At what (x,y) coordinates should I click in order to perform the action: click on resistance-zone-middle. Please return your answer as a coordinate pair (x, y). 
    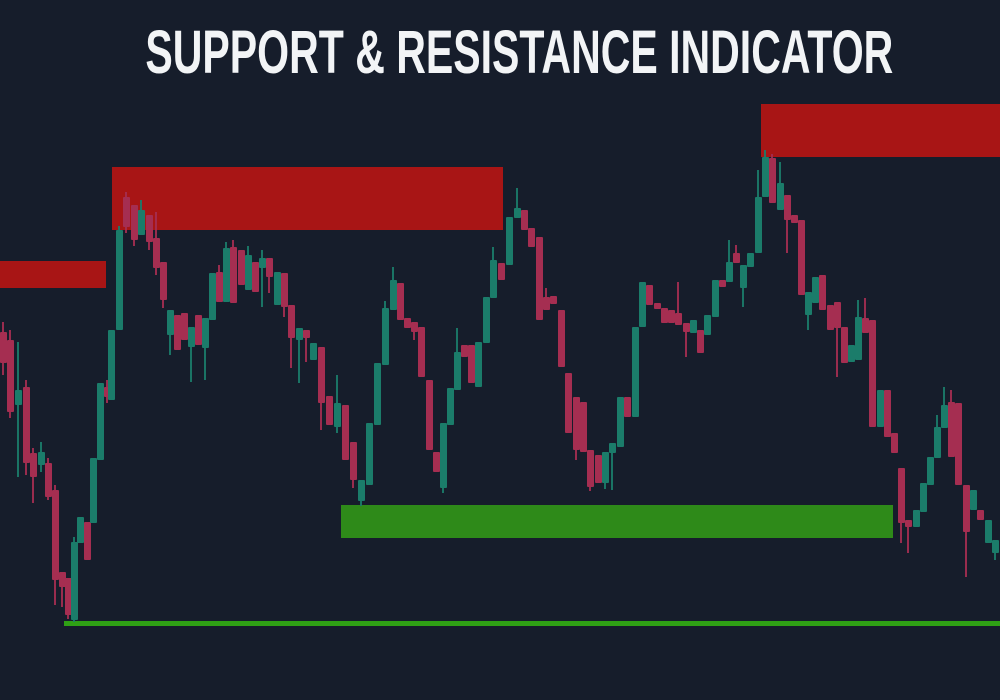
    Looking at the image, I should click on (307, 198).